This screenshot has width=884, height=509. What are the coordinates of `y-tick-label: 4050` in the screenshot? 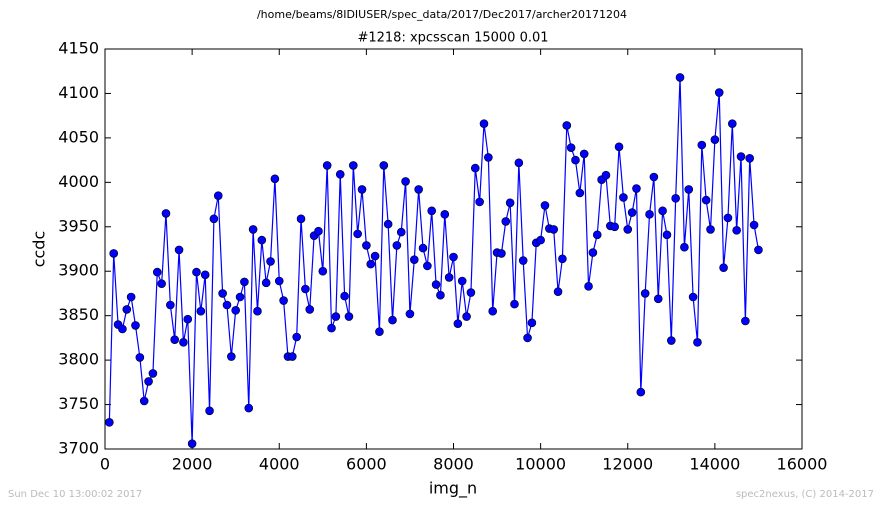 It's located at (78, 136).